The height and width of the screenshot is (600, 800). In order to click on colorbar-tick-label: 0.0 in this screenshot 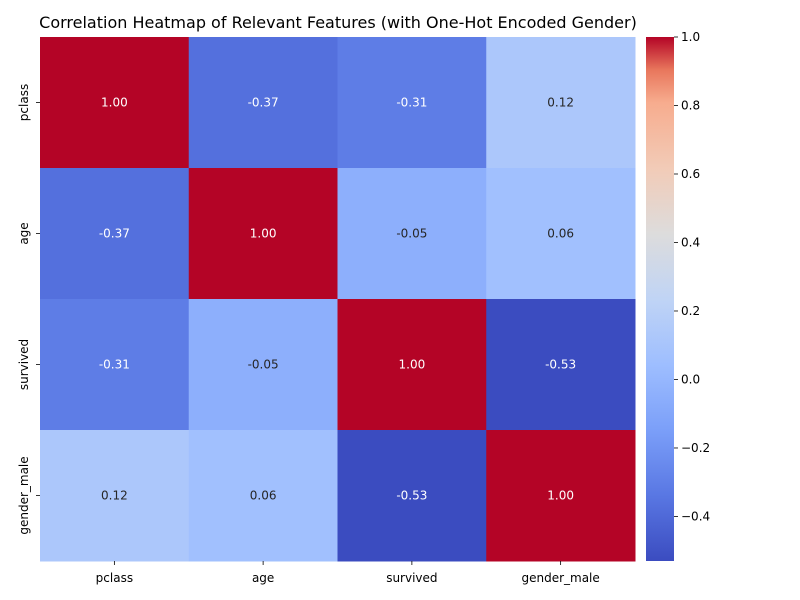, I will do `click(690, 379)`.